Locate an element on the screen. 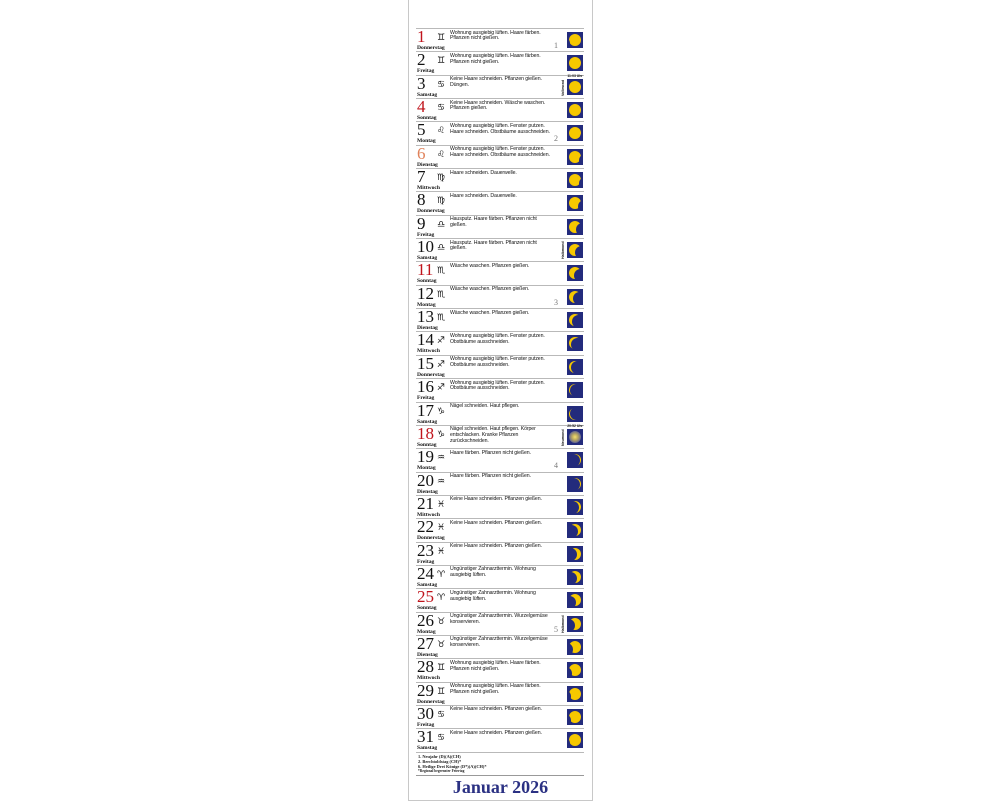 This screenshot has height=801, width=1000. day-number: 25 is located at coordinates (425, 597).